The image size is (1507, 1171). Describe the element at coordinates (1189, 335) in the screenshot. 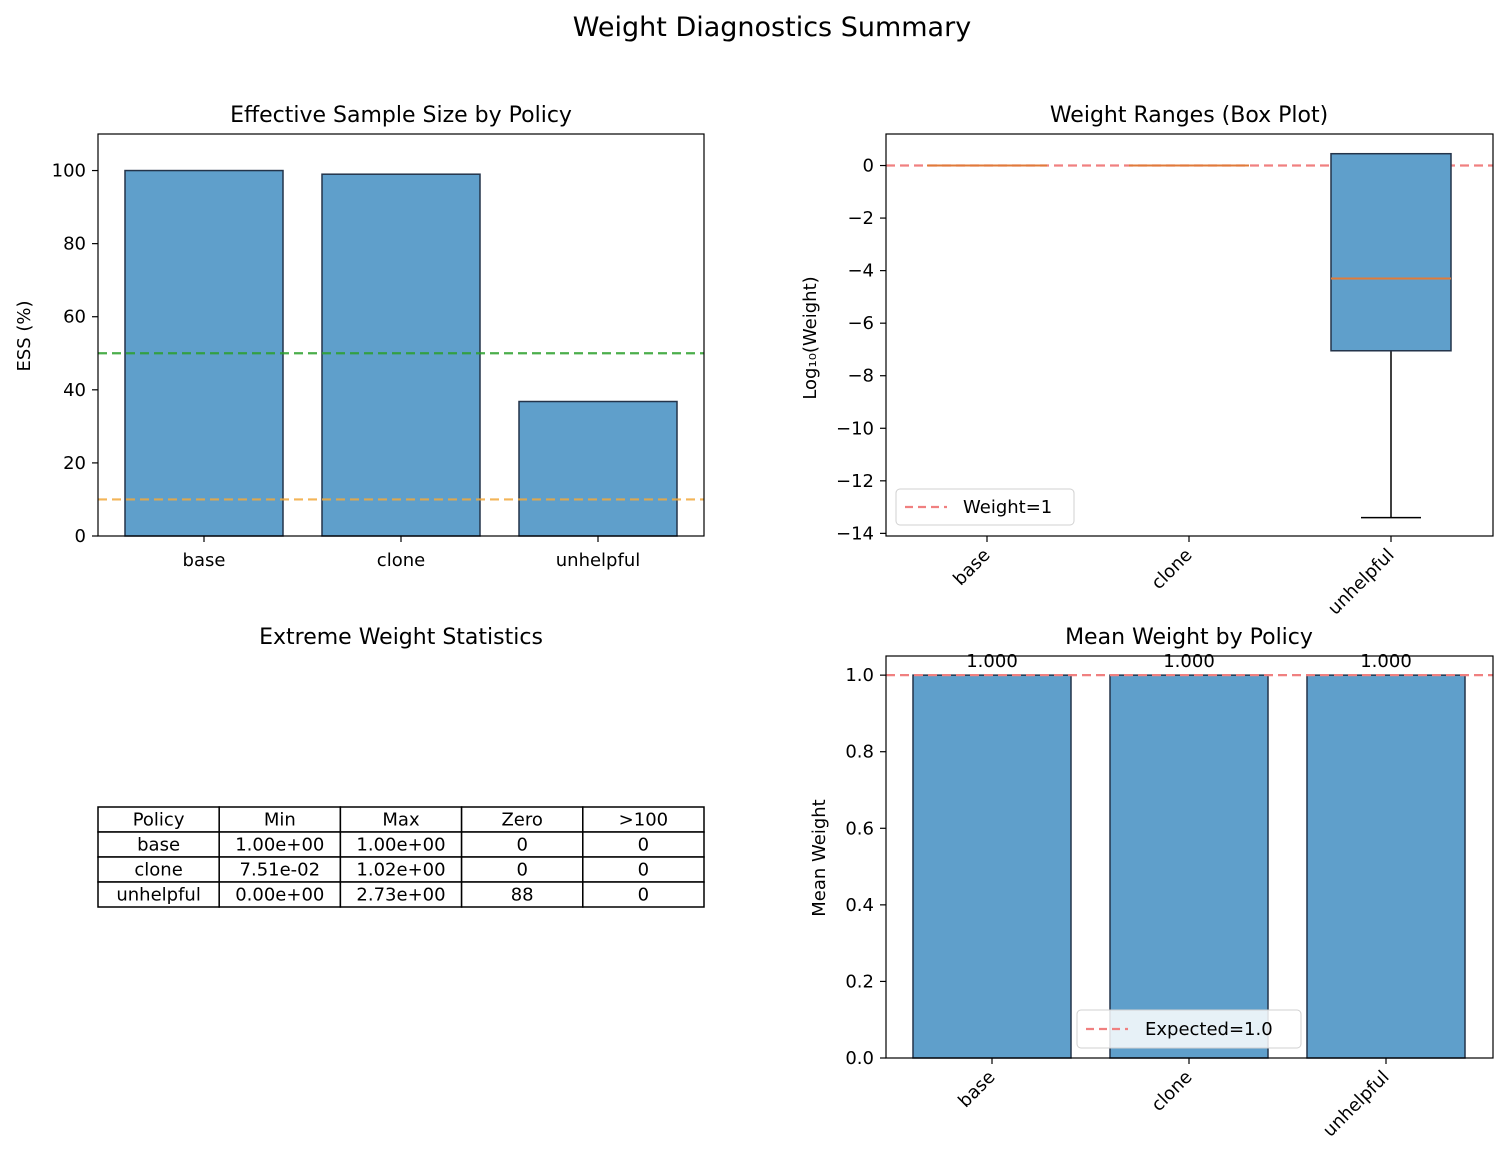

I see `box-plot-frame` at that location.